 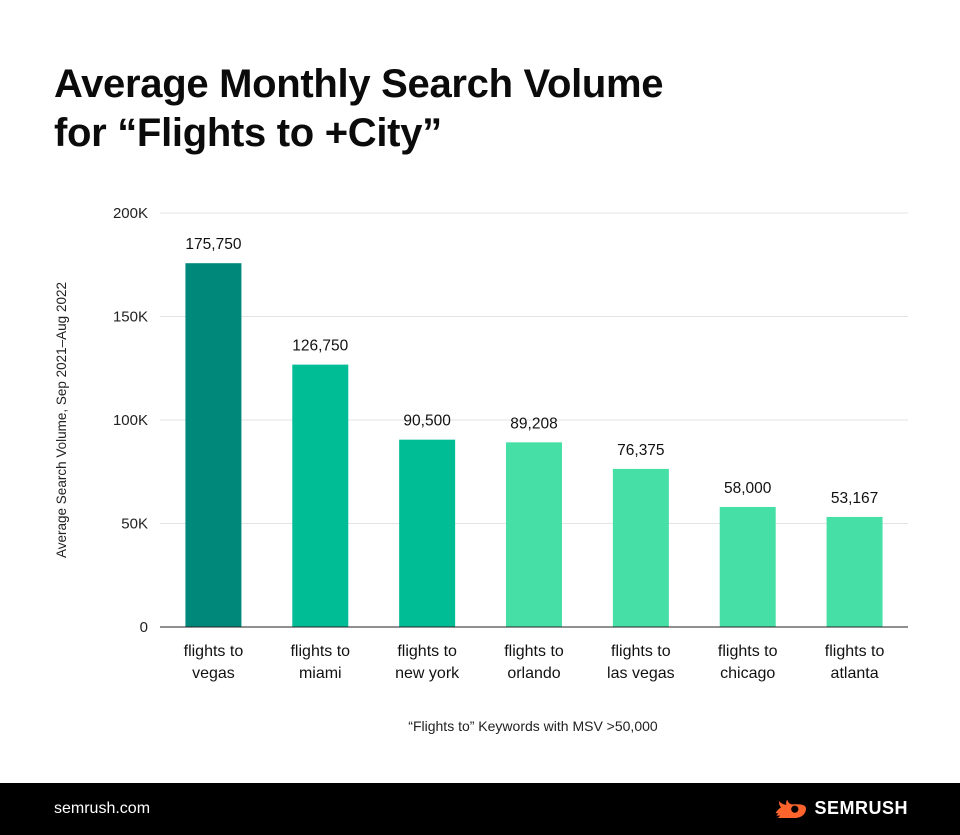 I want to click on bar-value-label: 175,750, so click(x=213, y=244).